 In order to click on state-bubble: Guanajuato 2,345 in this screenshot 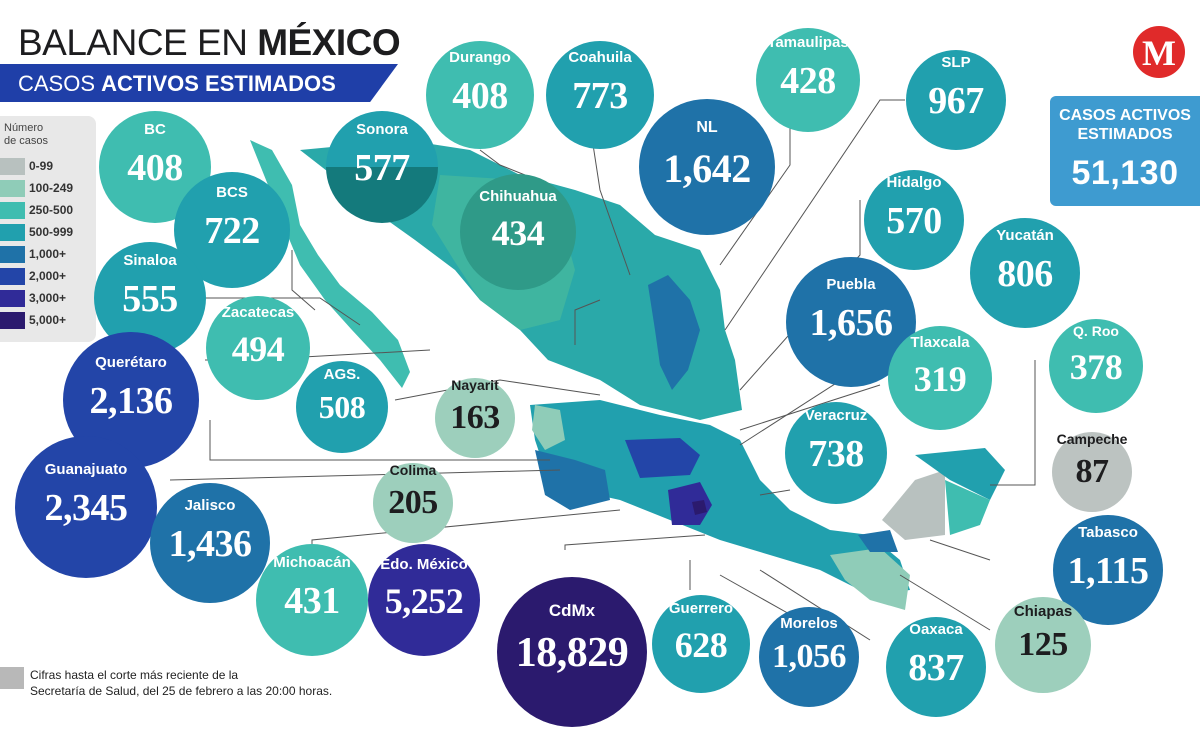, I will do `click(86, 507)`.